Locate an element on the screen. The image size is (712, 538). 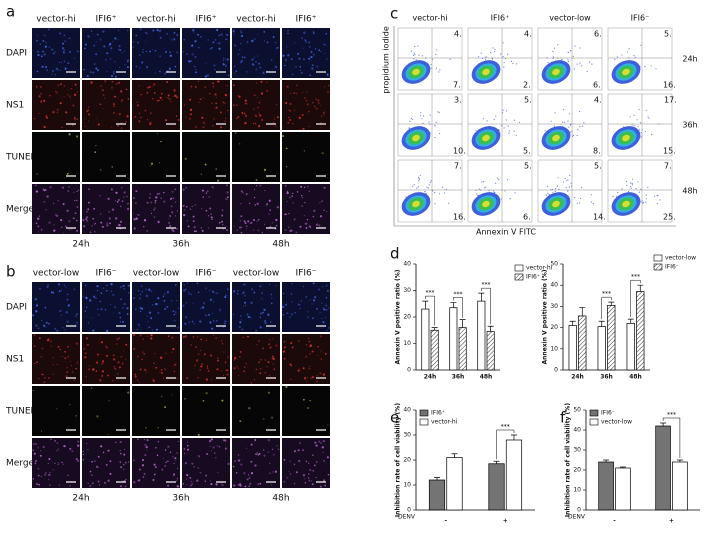
quadrant-value: 7. is located at coordinates (668, 166).